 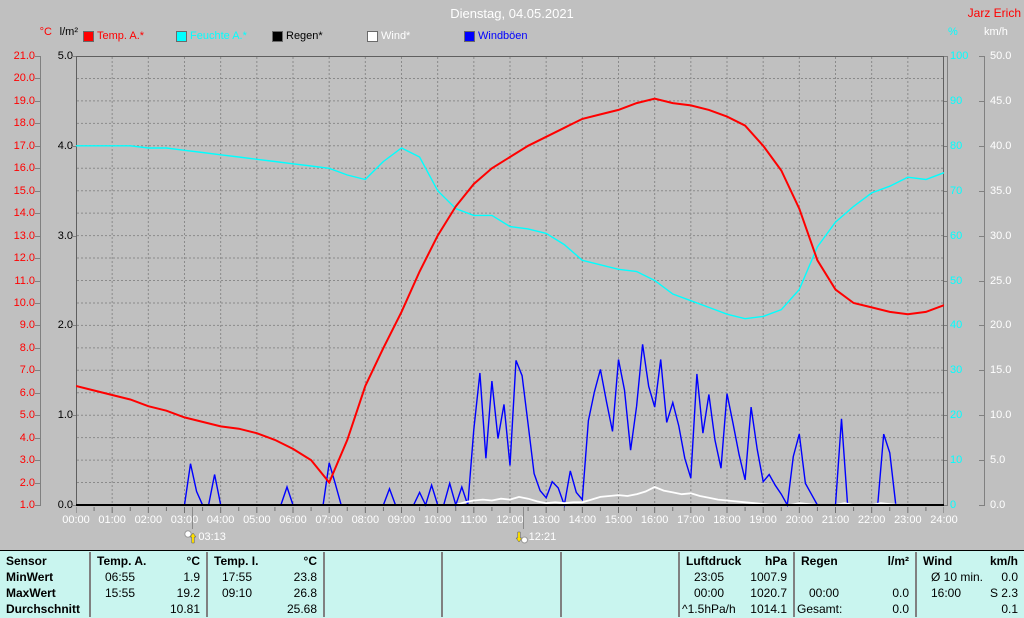 I want to click on tick-label: 16.0, so click(x=24, y=168).